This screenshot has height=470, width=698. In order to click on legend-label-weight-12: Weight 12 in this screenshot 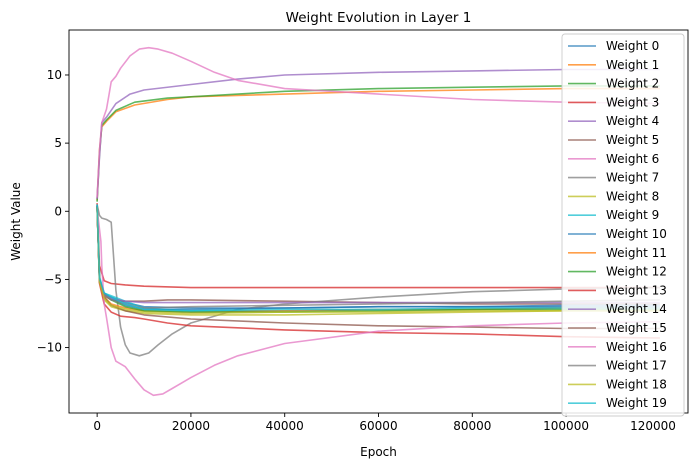, I will do `click(636, 272)`.